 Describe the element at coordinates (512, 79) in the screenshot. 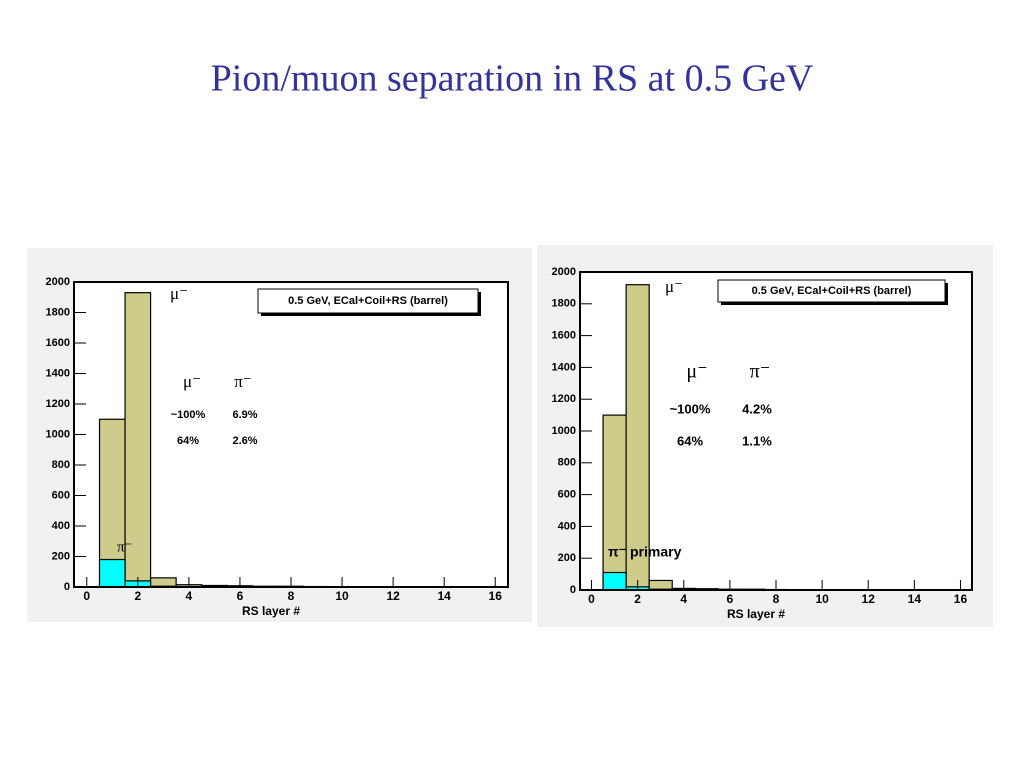

I see `slide-title: Pion/muon separation in RS at 0.5 GeV` at that location.